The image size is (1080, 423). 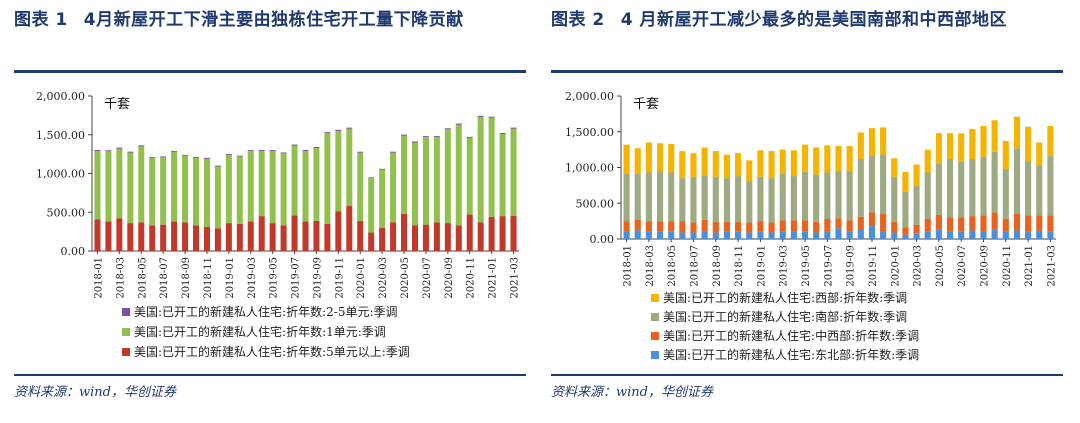 What do you see at coordinates (274, 278) in the screenshot?
I see `x-tick-label: 2019-05` at bounding box center [274, 278].